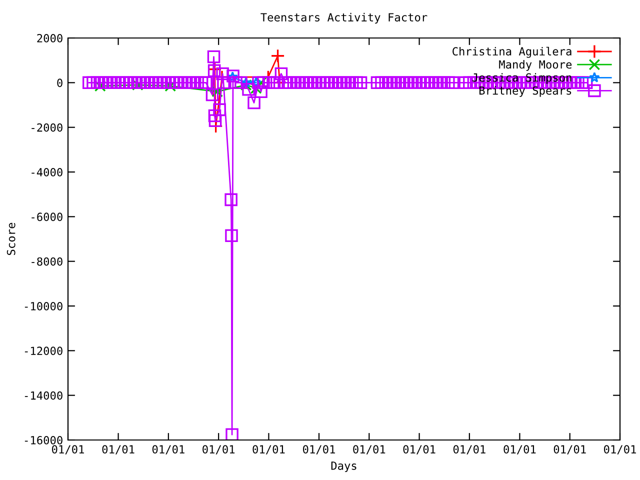 The image size is (640, 480). I want to click on y-tick-label: -12000, so click(43, 351).